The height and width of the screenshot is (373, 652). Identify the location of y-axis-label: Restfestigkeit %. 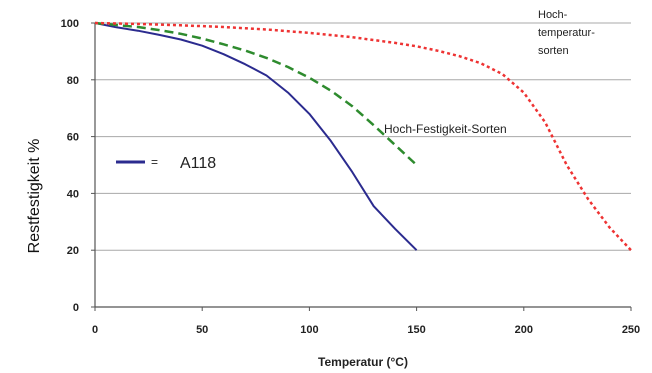
(34, 196).